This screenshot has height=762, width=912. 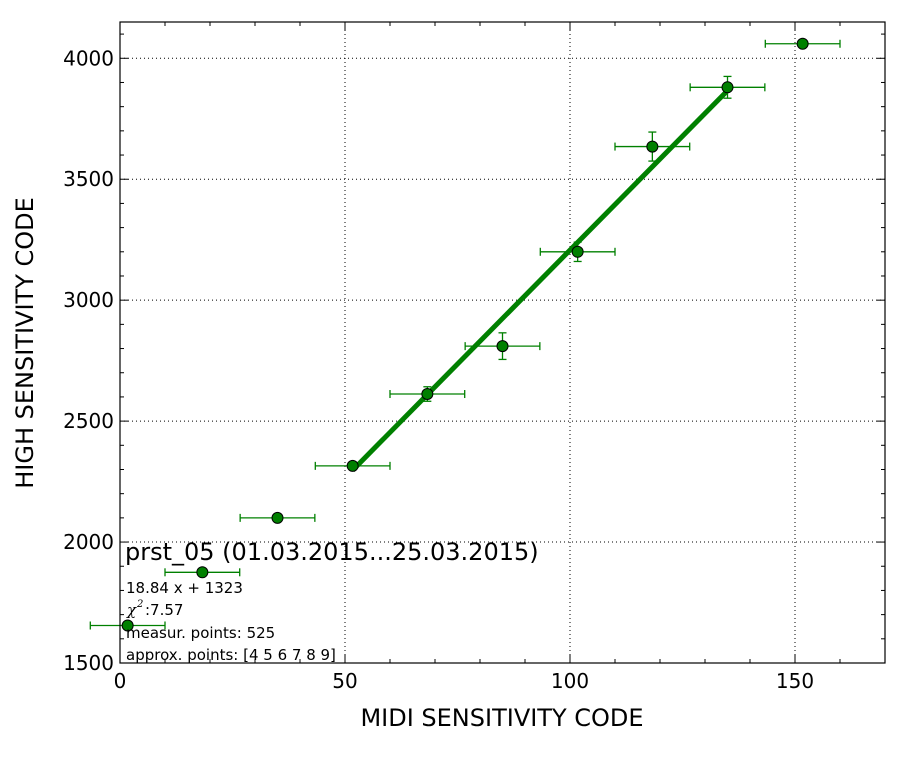 What do you see at coordinates (184, 588) in the screenshot?
I see `annotation-equation: 18.84 x + 1323` at bounding box center [184, 588].